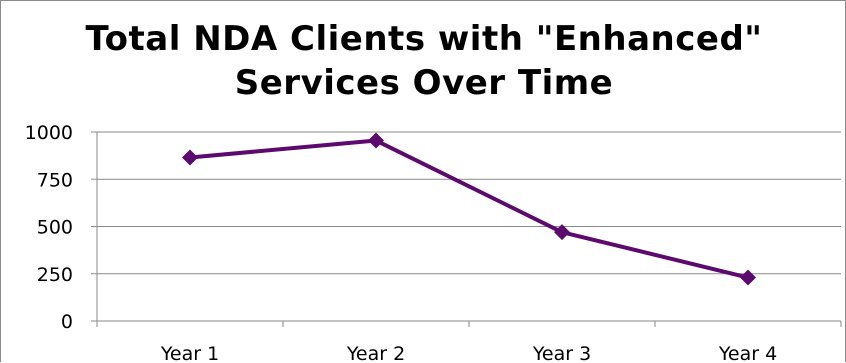  What do you see at coordinates (747, 353) in the screenshot?
I see `x-tick-label: Year 4` at bounding box center [747, 353].